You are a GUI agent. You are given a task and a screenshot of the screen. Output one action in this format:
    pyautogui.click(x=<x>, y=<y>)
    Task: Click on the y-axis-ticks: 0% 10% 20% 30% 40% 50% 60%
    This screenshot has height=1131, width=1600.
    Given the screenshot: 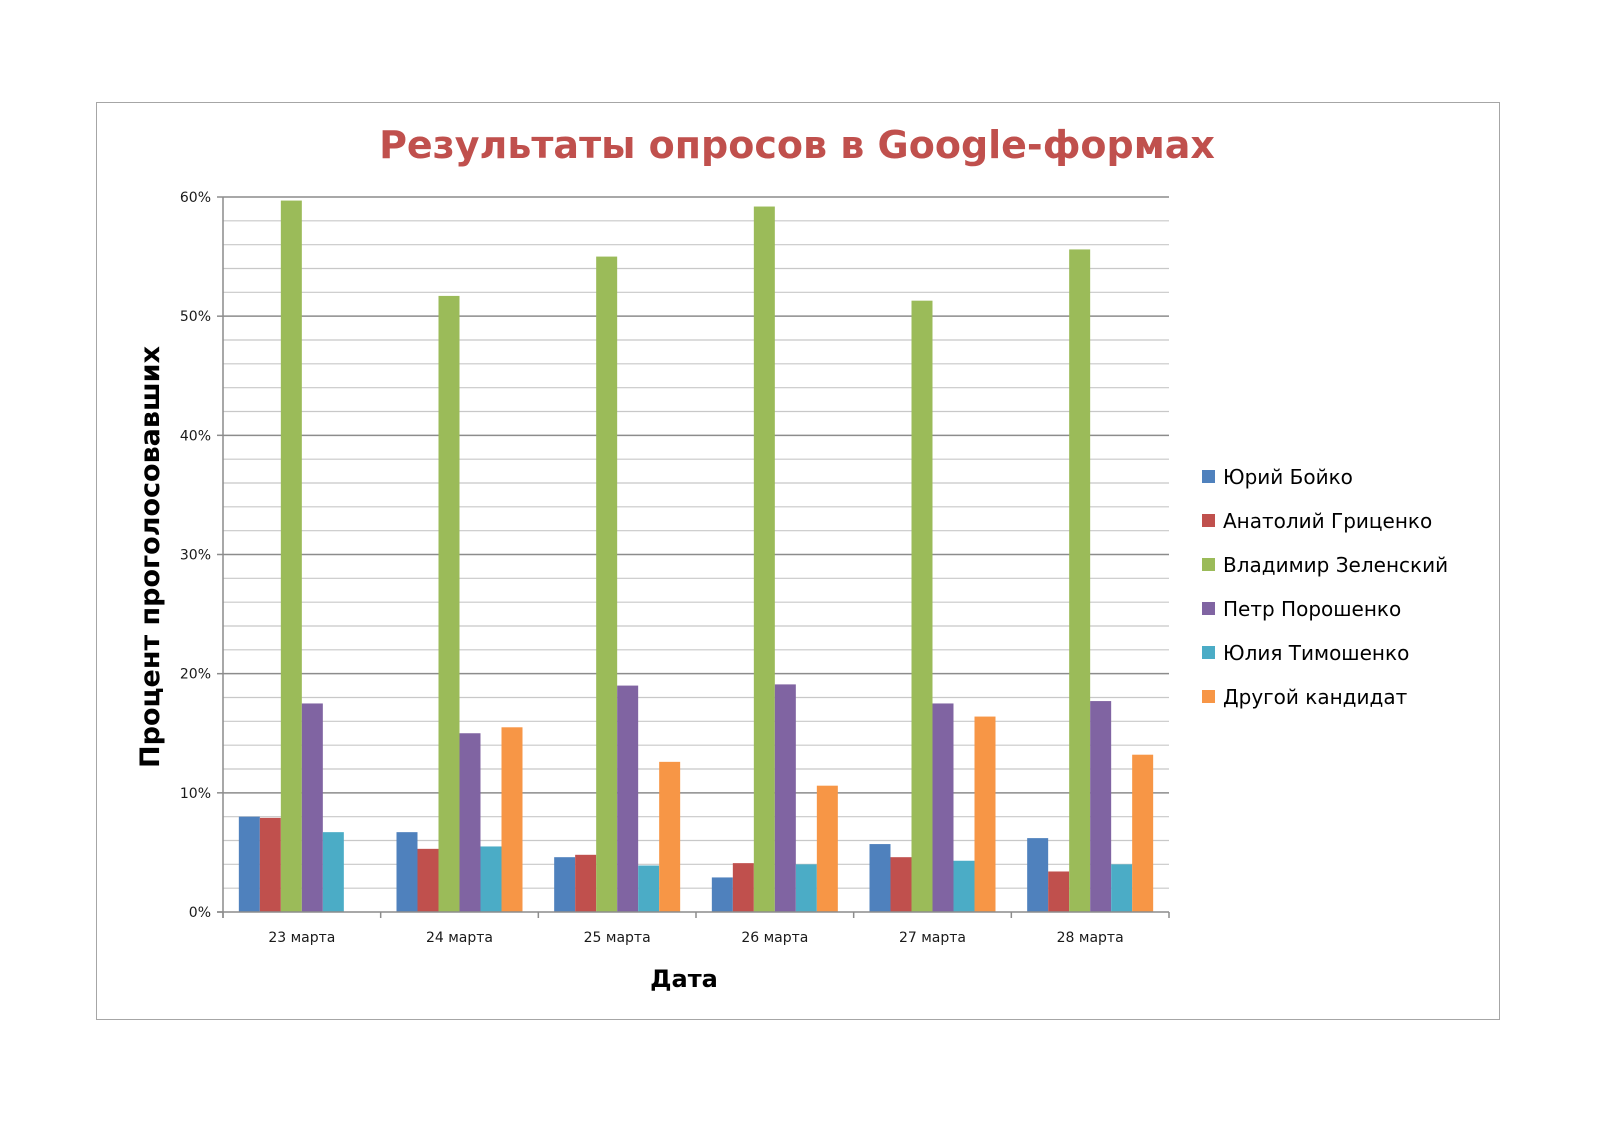 What is the action you would take?
    pyautogui.click(x=195, y=555)
    